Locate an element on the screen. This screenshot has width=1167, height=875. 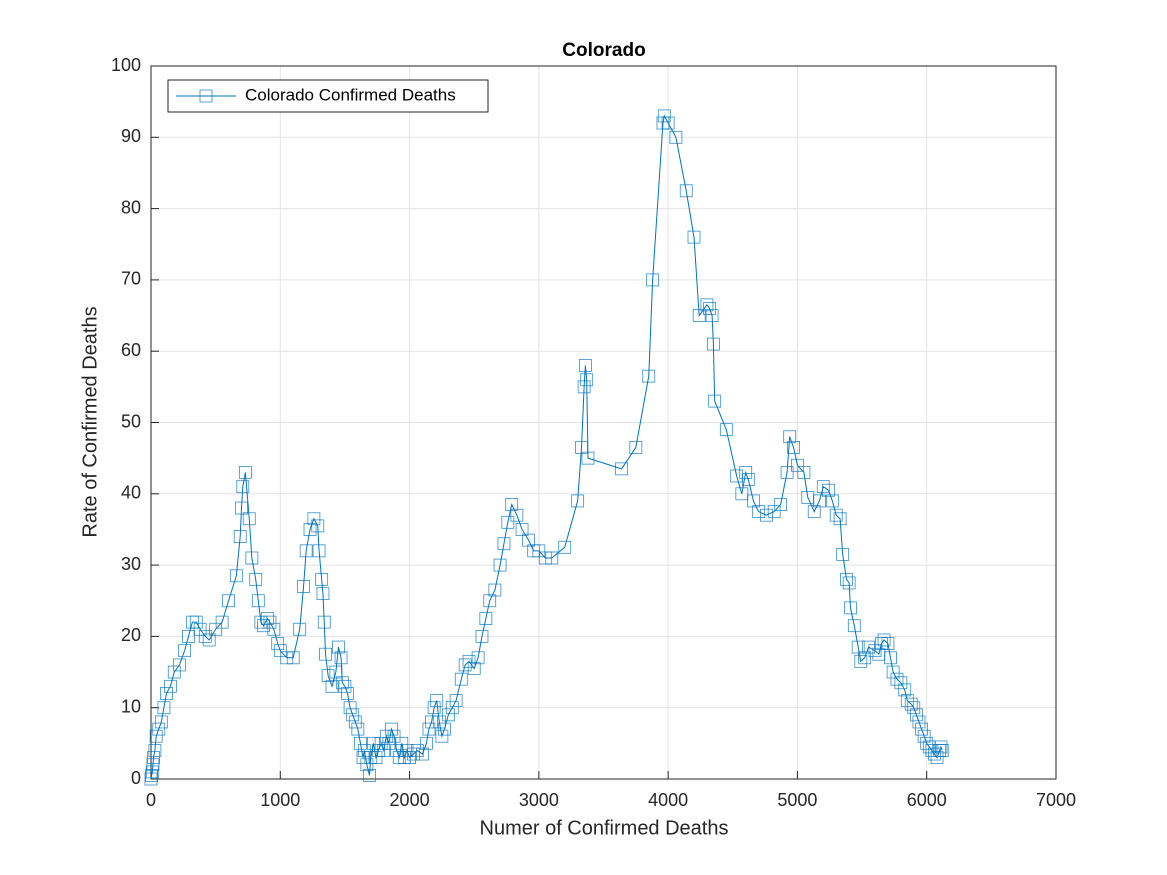
y-tick-label: 70 is located at coordinates (131, 279).